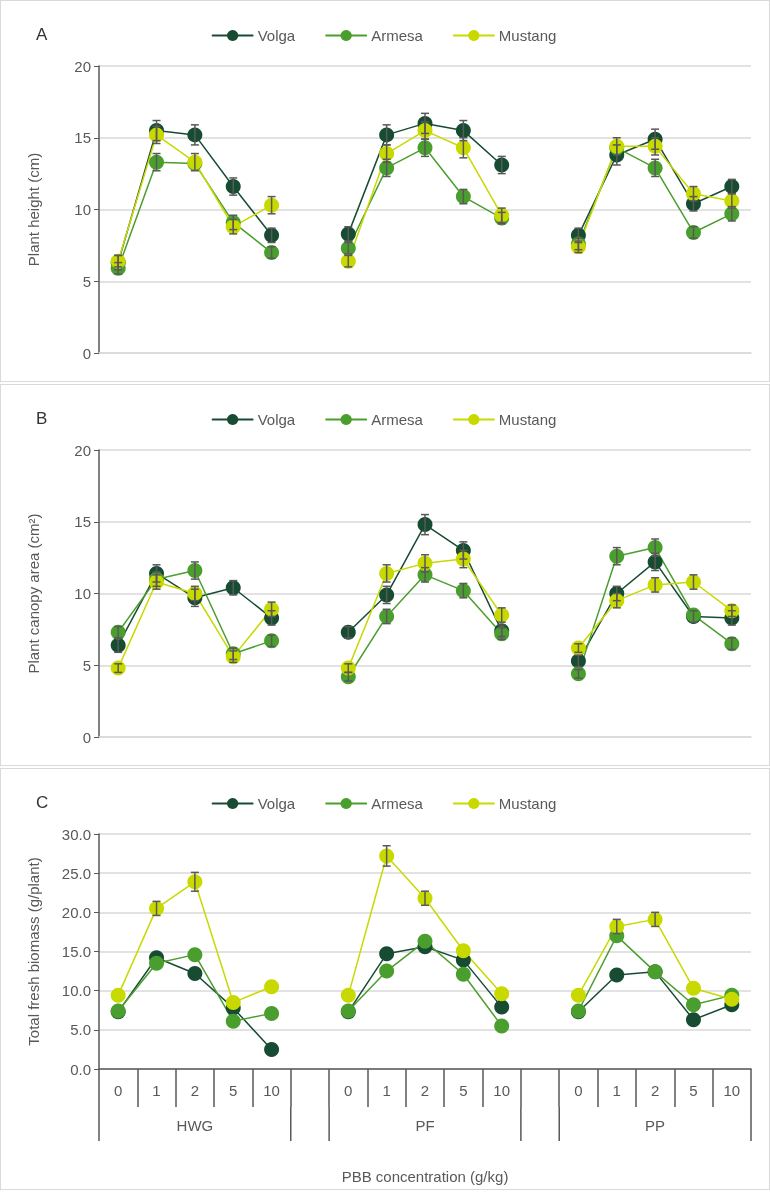 The width and height of the screenshot is (770, 1200). What do you see at coordinates (76, 873) in the screenshot?
I see `y-tick-label: 25.0` at bounding box center [76, 873].